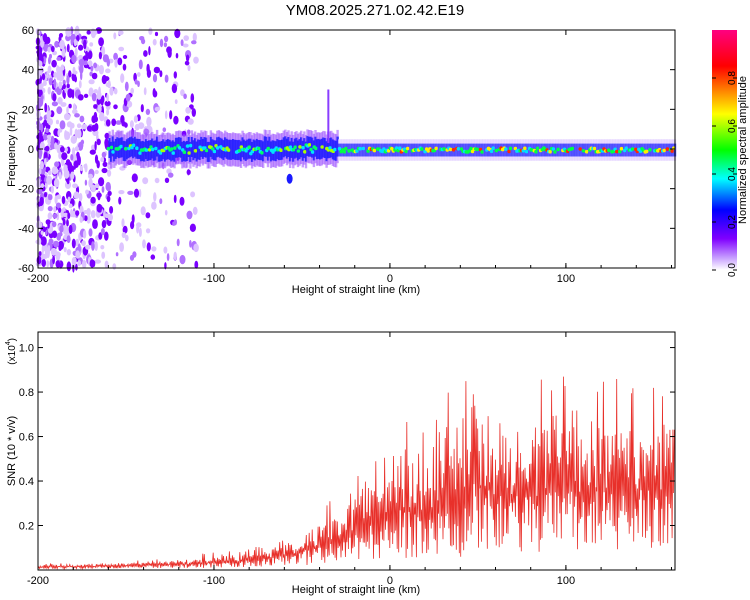 This screenshot has height=600, width=750. What do you see at coordinates (38, 581) in the screenshot?
I see `x-tick-label: -200` at bounding box center [38, 581].